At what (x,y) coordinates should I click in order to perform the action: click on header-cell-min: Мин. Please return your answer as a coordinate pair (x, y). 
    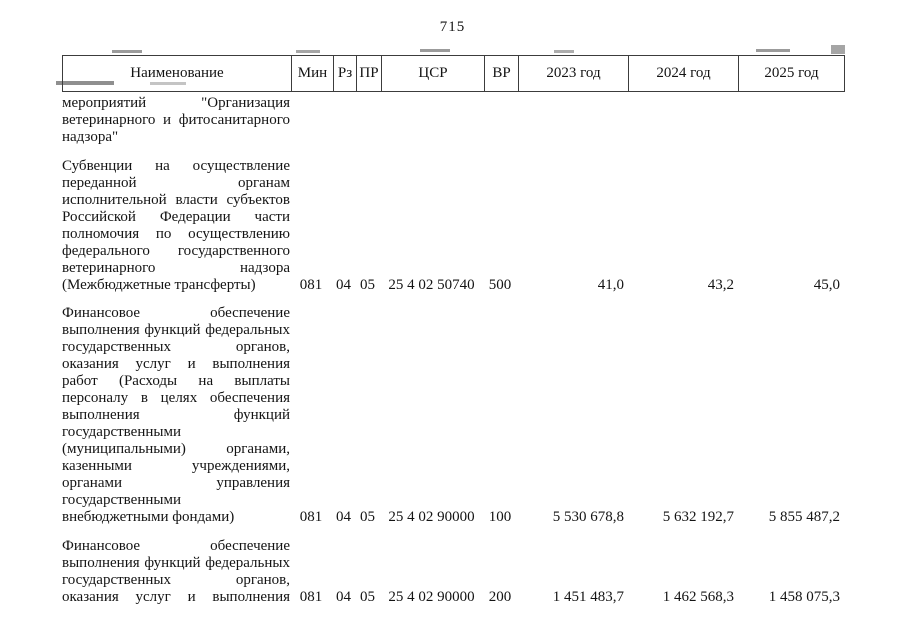
    Looking at the image, I should click on (312, 73).